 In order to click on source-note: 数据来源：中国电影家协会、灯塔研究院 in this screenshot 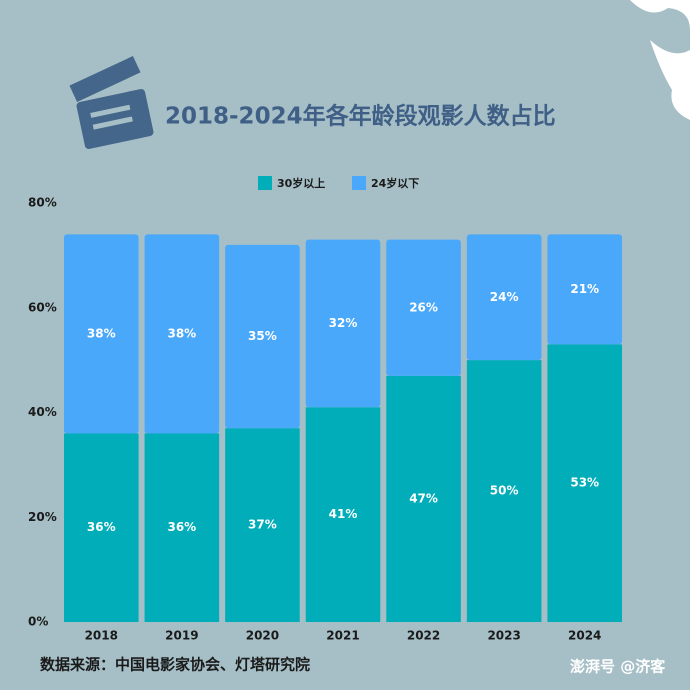, I will do `click(175, 665)`.